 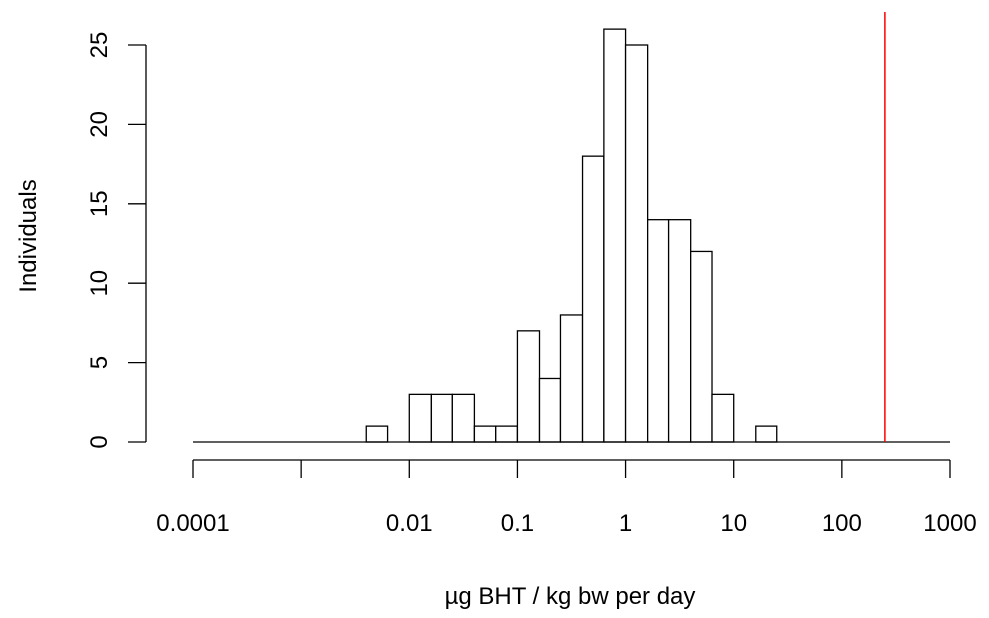 I want to click on x-axis: 0.0001 0.01 0.1 1 10 100 1000, so click(x=566, y=498).